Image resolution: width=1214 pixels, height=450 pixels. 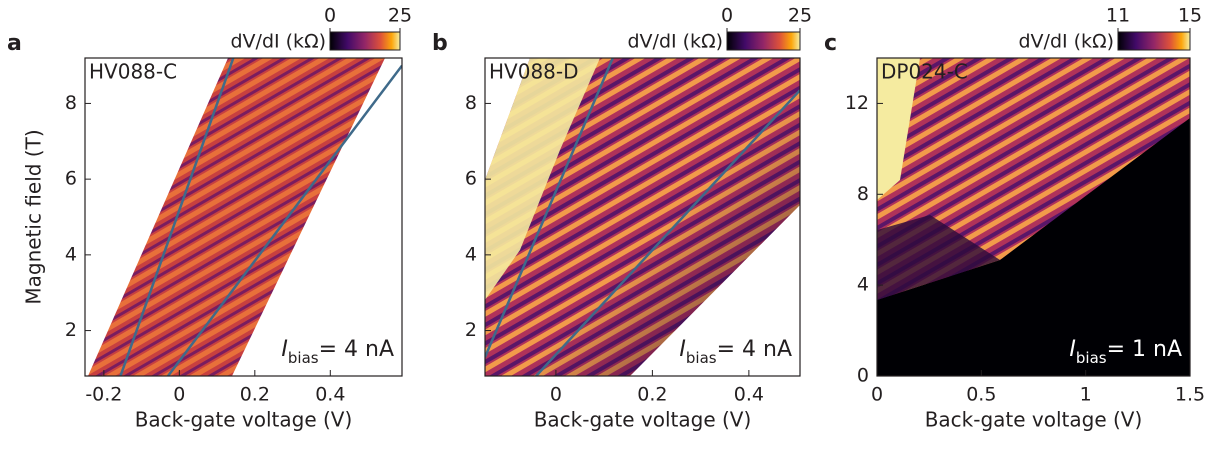 What do you see at coordinates (1190, 16) in the screenshot?
I see `colorbar-tick-label: 15` at bounding box center [1190, 16].